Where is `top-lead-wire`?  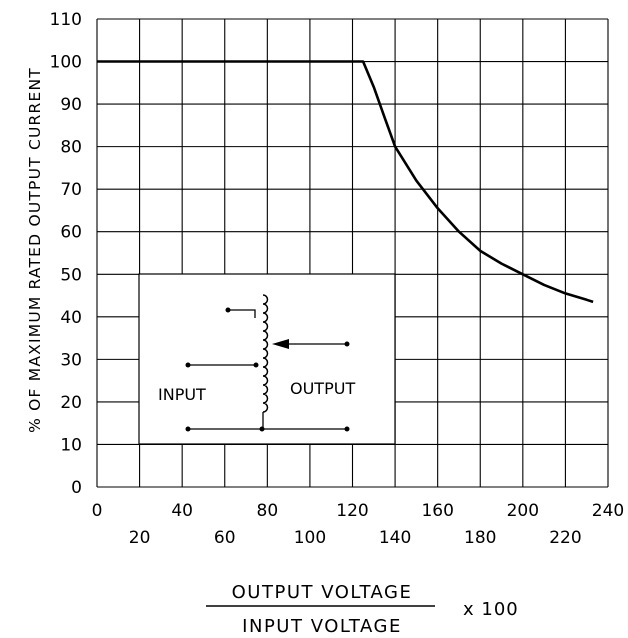 top-lead-wire is located at coordinates (242, 313).